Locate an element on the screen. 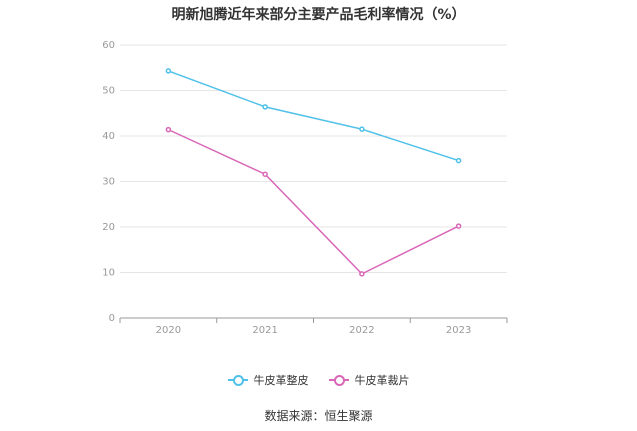  chart-title: 明新旭腾近年来部分主要产品毛利率情况（%） is located at coordinates (318, 15).